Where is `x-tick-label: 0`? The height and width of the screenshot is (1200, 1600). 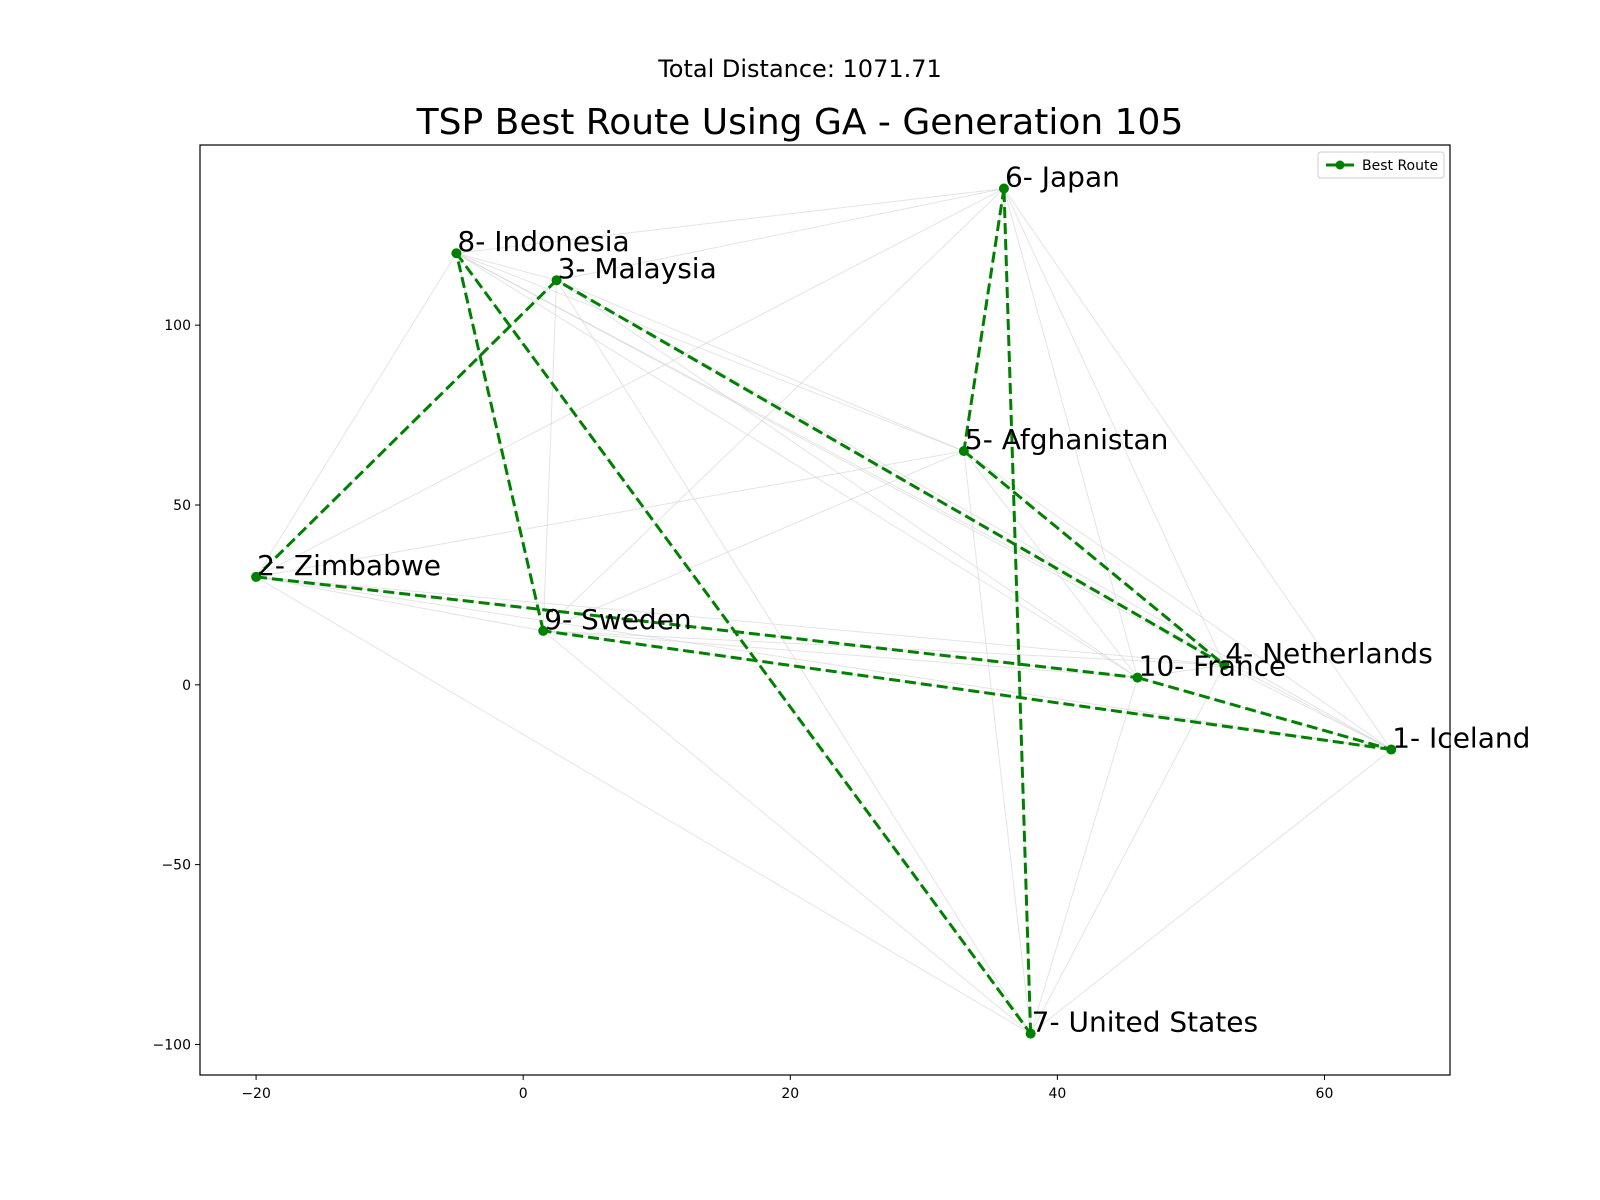 x-tick-label: 0 is located at coordinates (523, 1094).